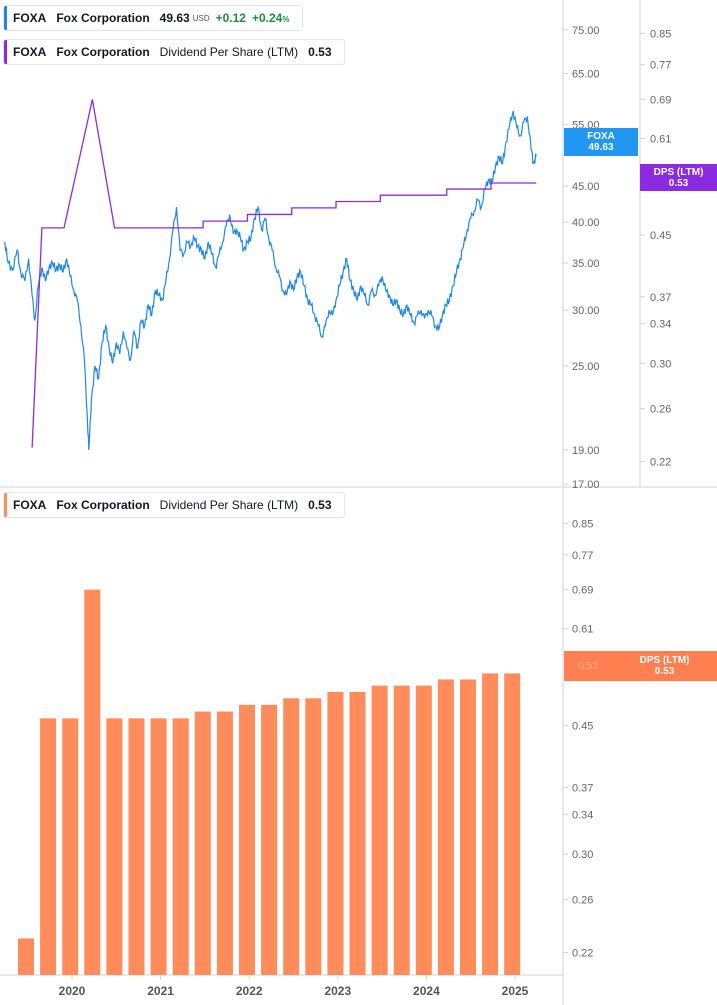 Image resolution: width=717 pixels, height=1005 pixels. Describe the element at coordinates (30, 18) in the screenshot. I see `price-legend-ticker: FOXA` at that location.